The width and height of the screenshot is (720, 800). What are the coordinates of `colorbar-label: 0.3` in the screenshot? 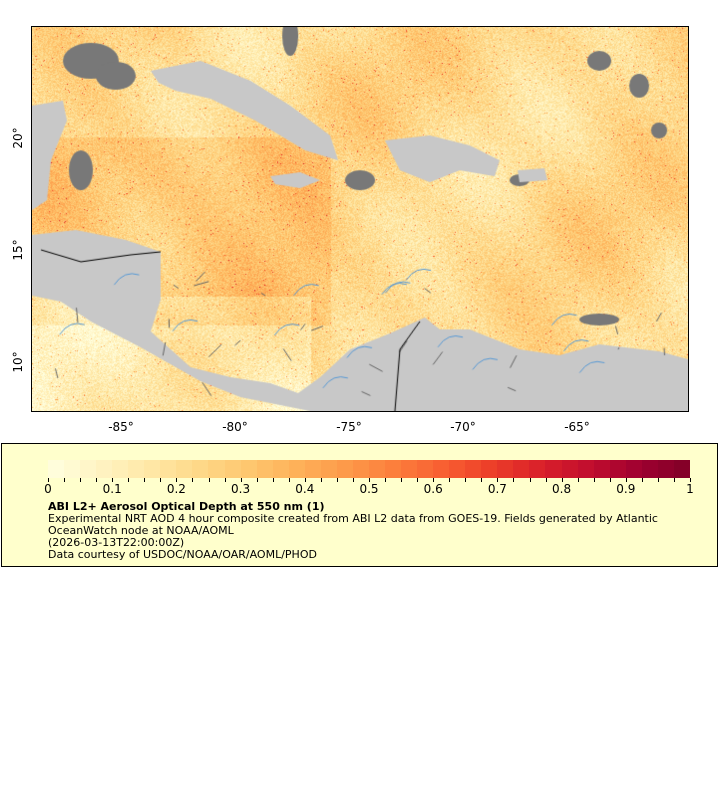 It's located at (241, 489).